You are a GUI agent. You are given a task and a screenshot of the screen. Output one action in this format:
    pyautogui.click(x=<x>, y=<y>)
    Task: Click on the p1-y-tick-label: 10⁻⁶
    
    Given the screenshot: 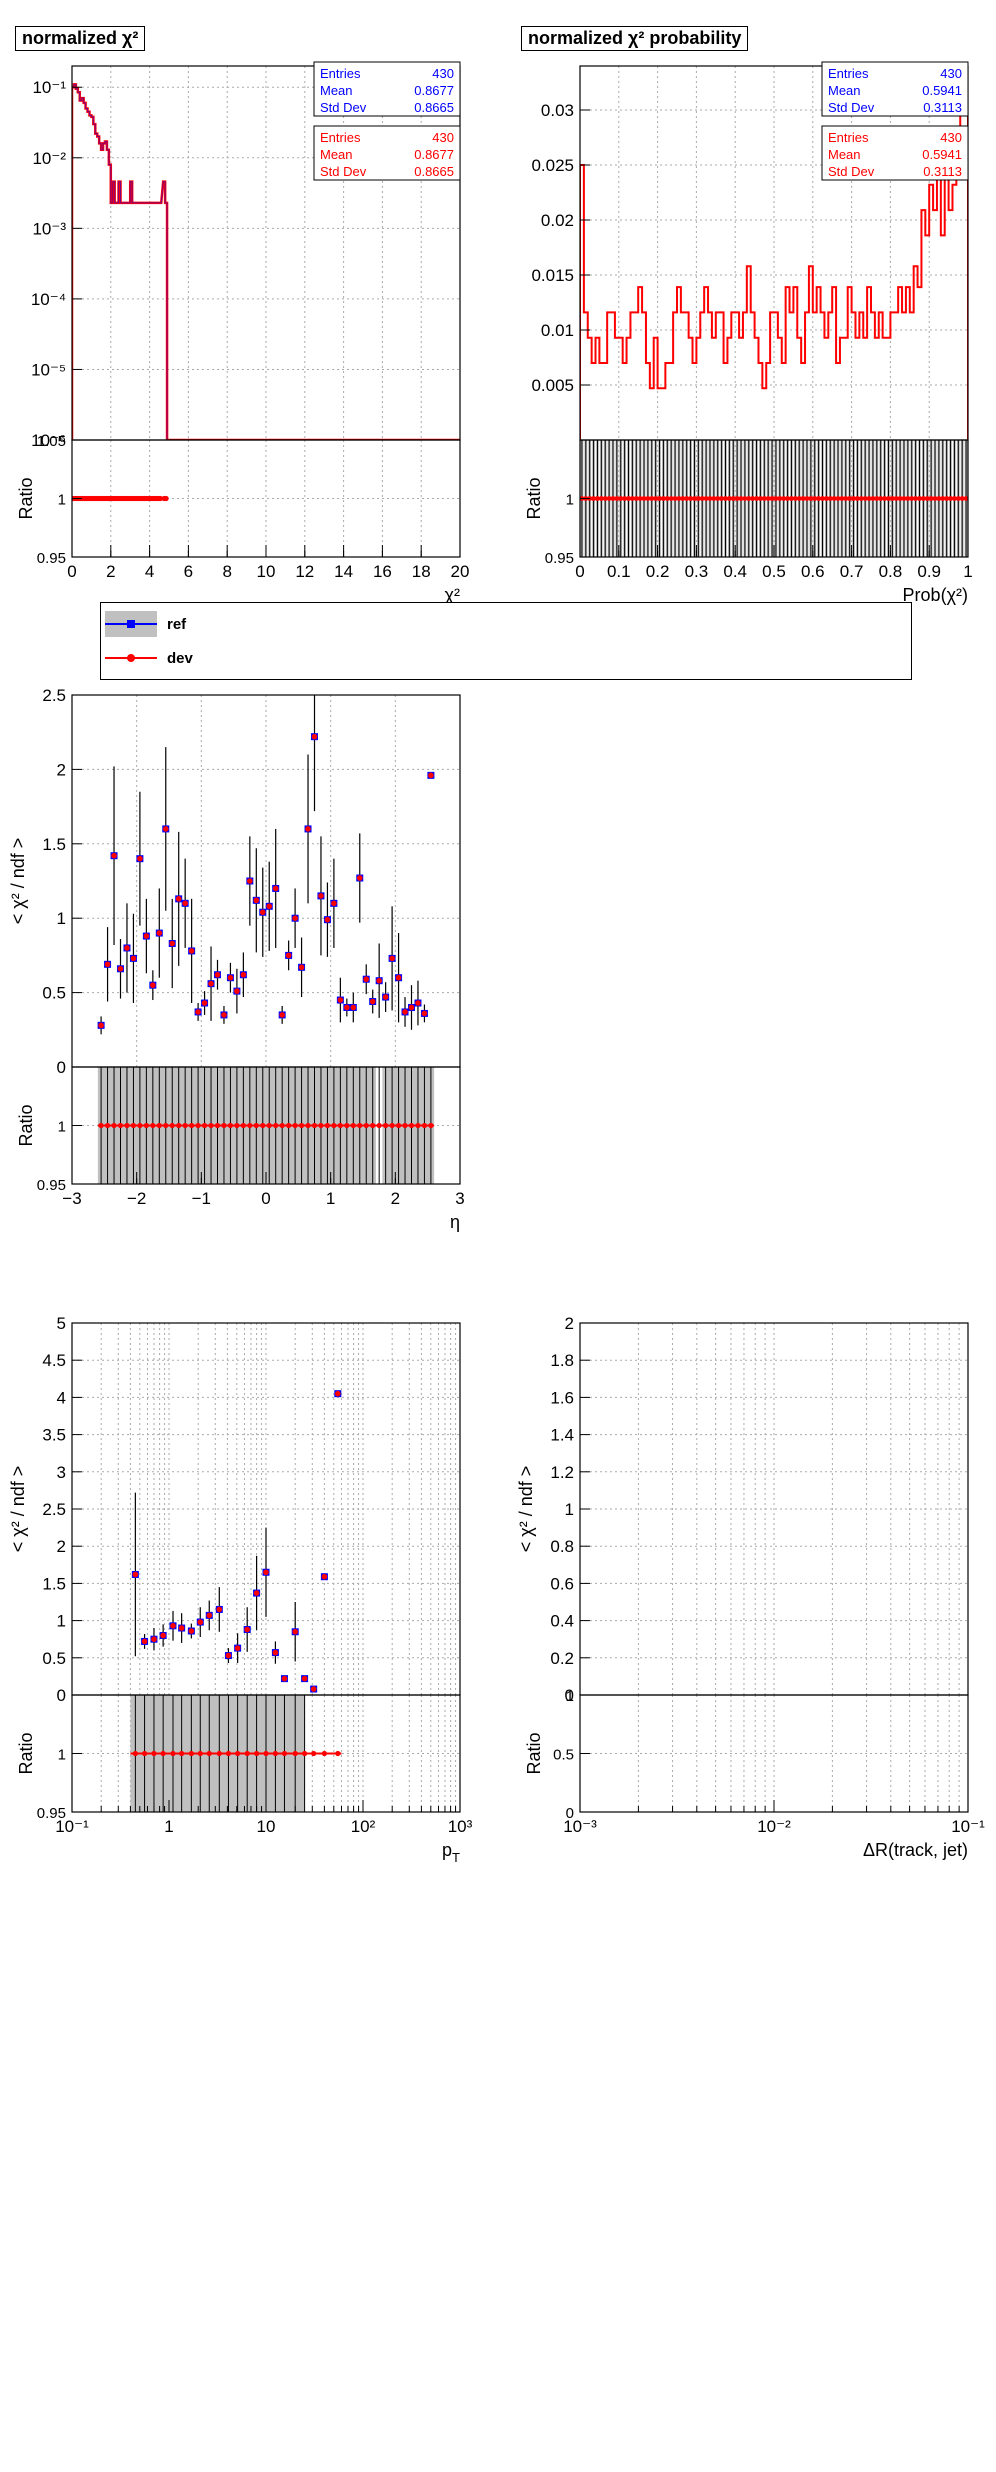 What is the action you would take?
    pyautogui.click(x=48, y=440)
    